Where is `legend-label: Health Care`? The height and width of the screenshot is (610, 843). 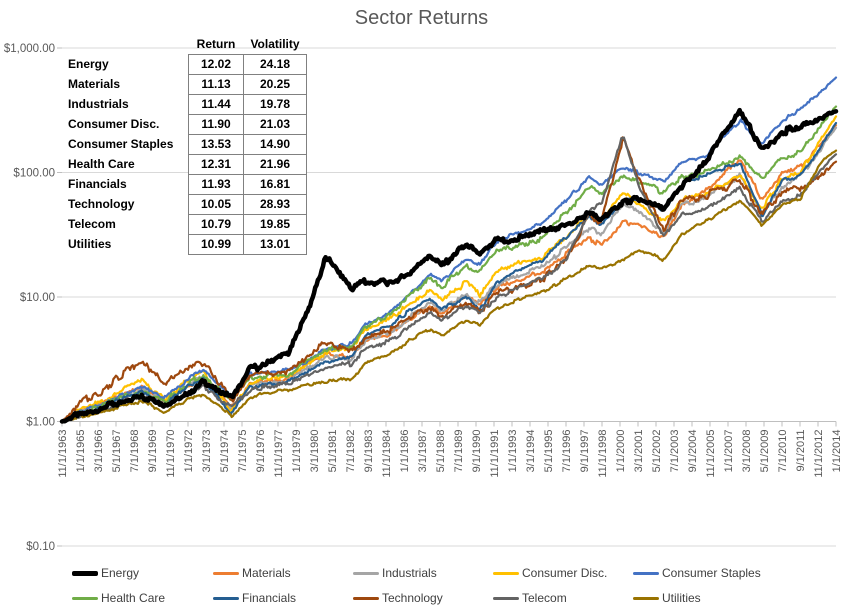
legend-label: Health Care is located at coordinates (133, 598).